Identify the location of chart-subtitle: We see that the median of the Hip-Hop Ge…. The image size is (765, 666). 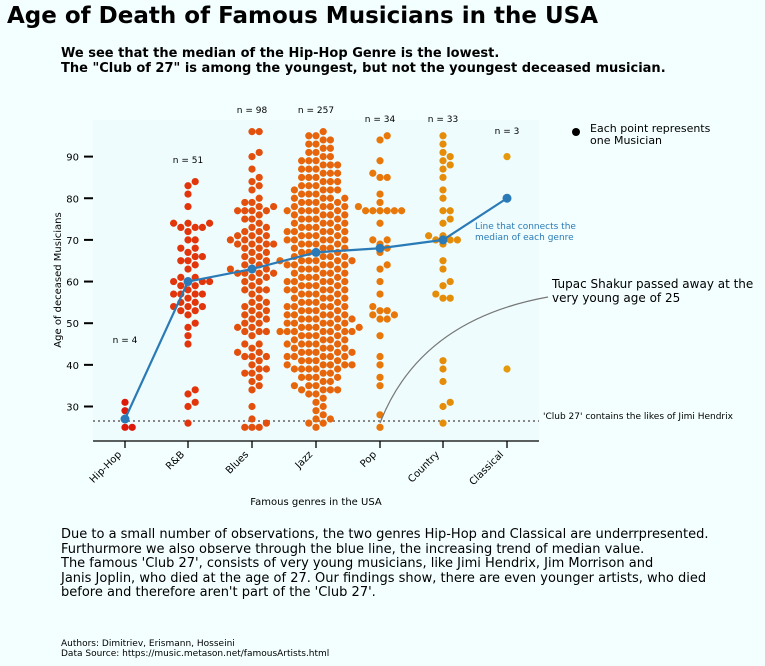
(363, 61).